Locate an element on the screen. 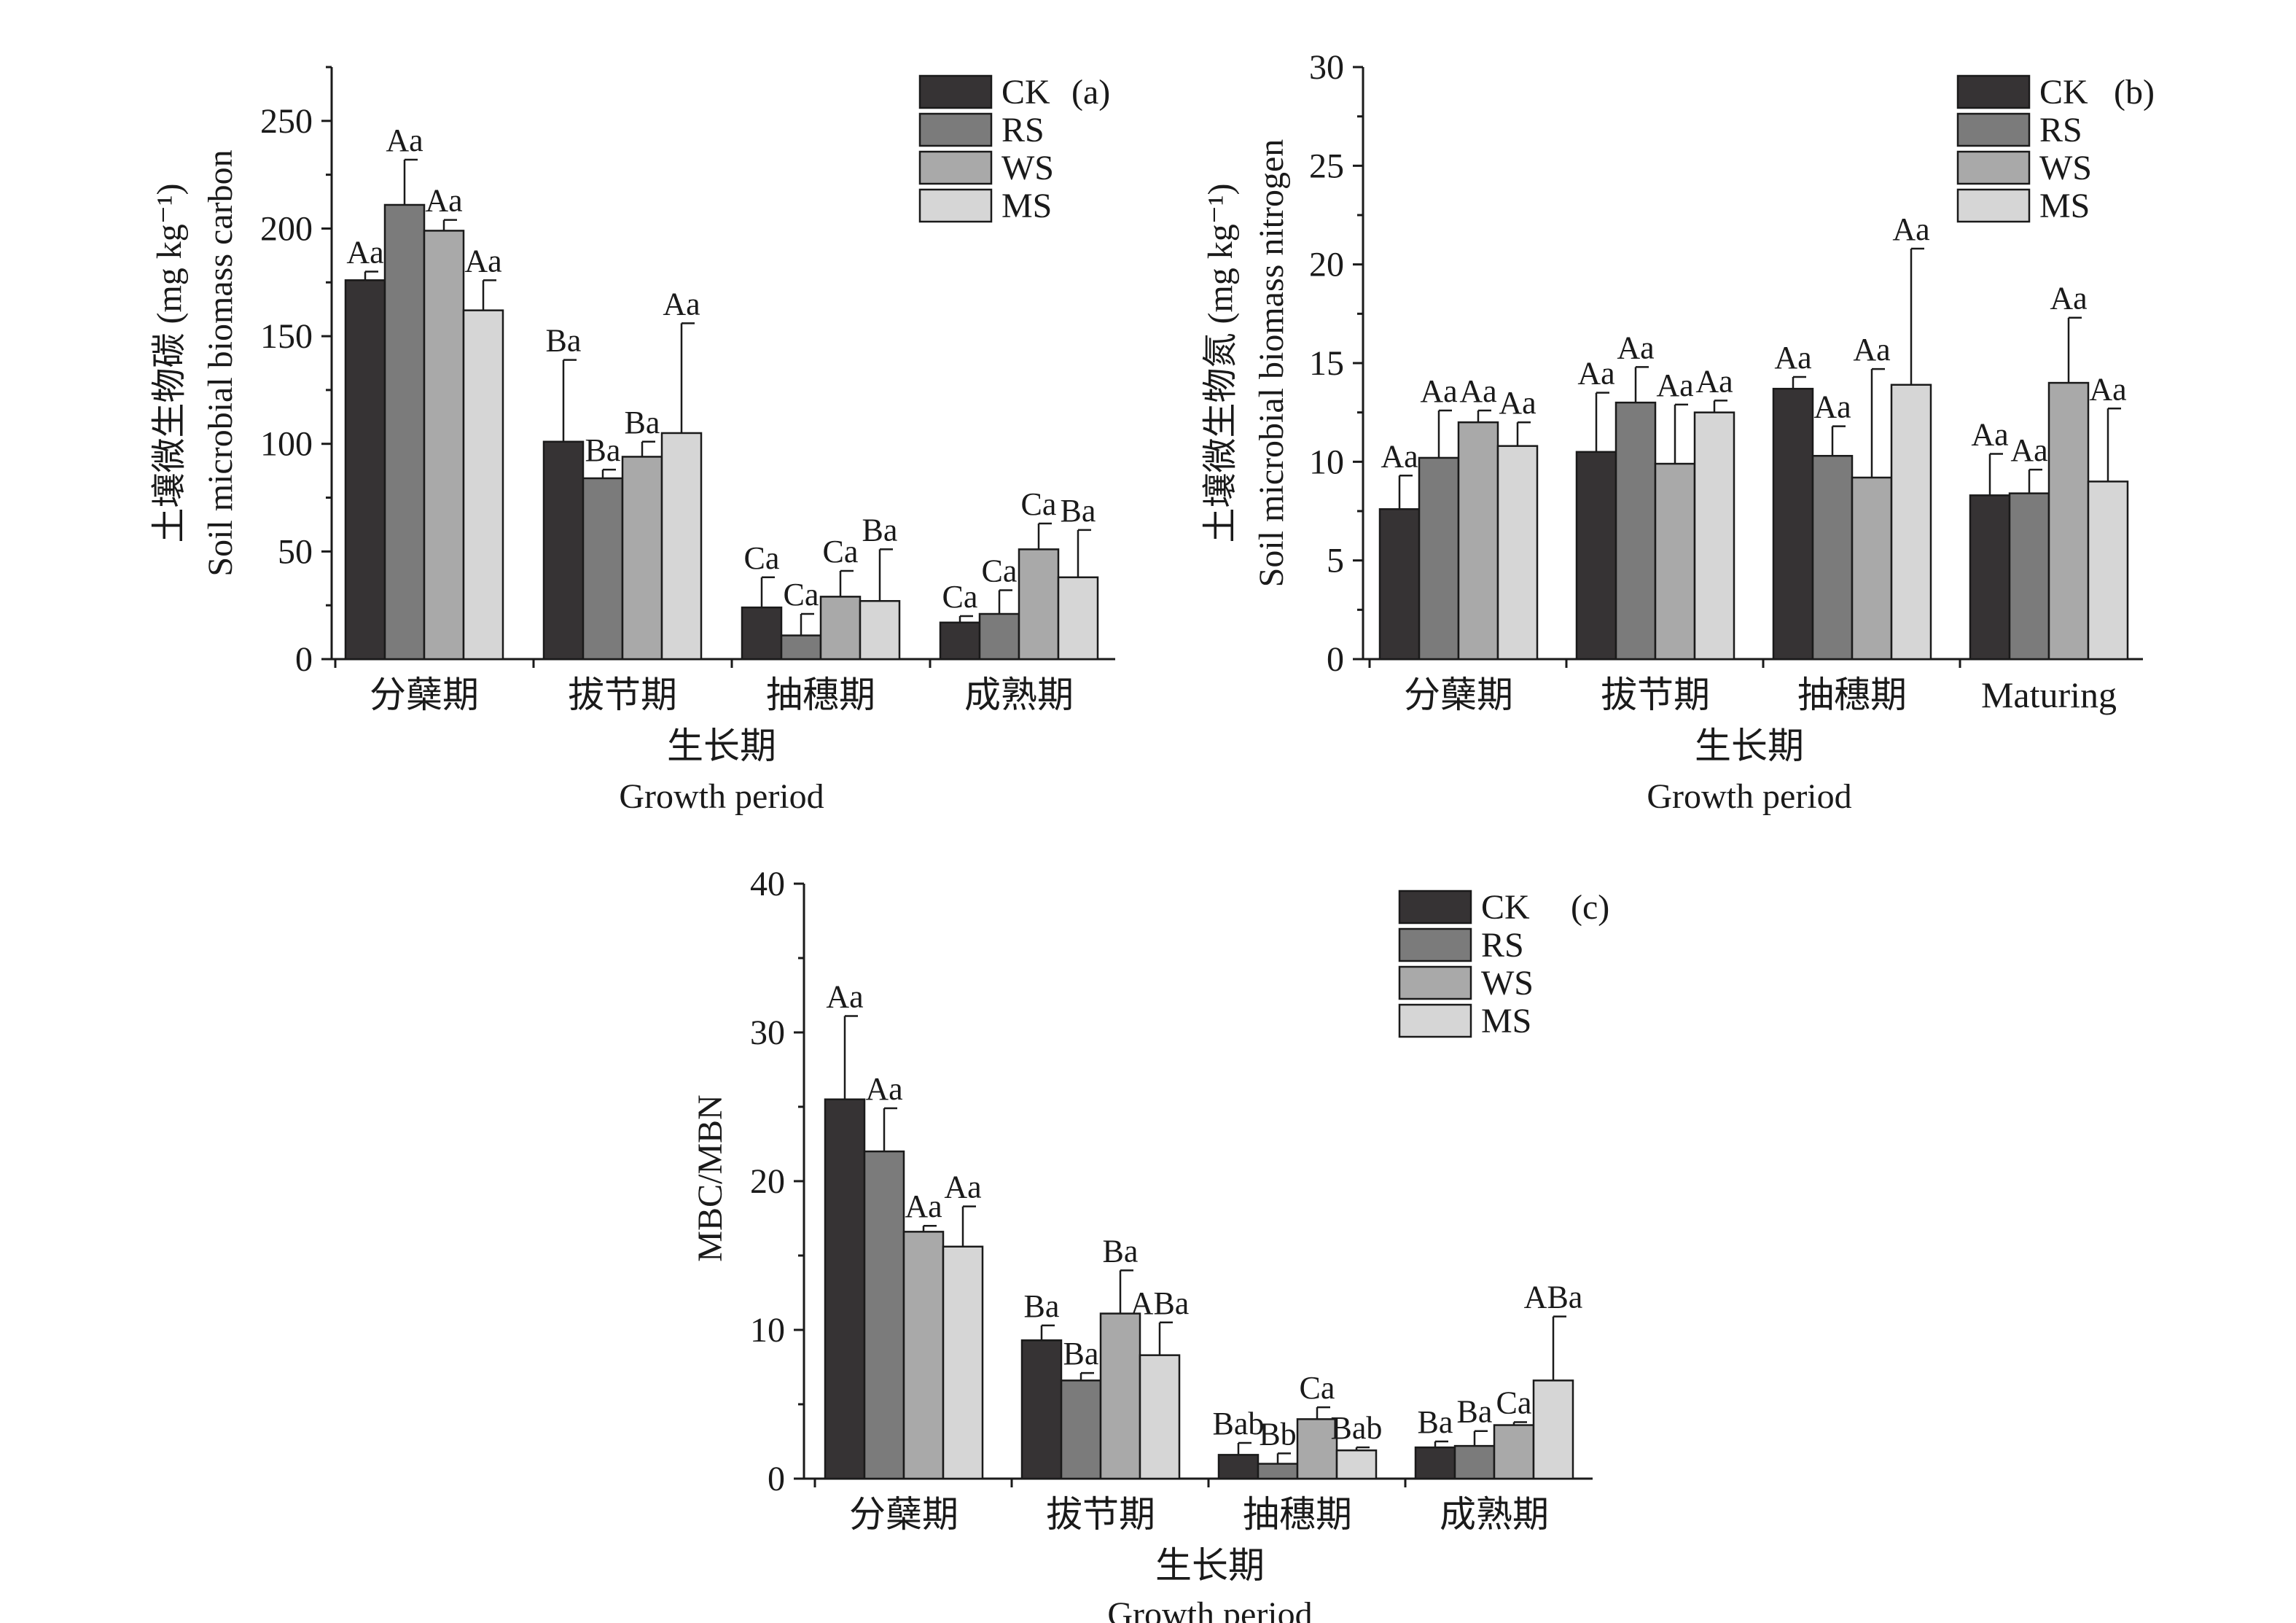 Image resolution: width=2296 pixels, height=1623 pixels. legend-label-ms: MS is located at coordinates (1026, 206).